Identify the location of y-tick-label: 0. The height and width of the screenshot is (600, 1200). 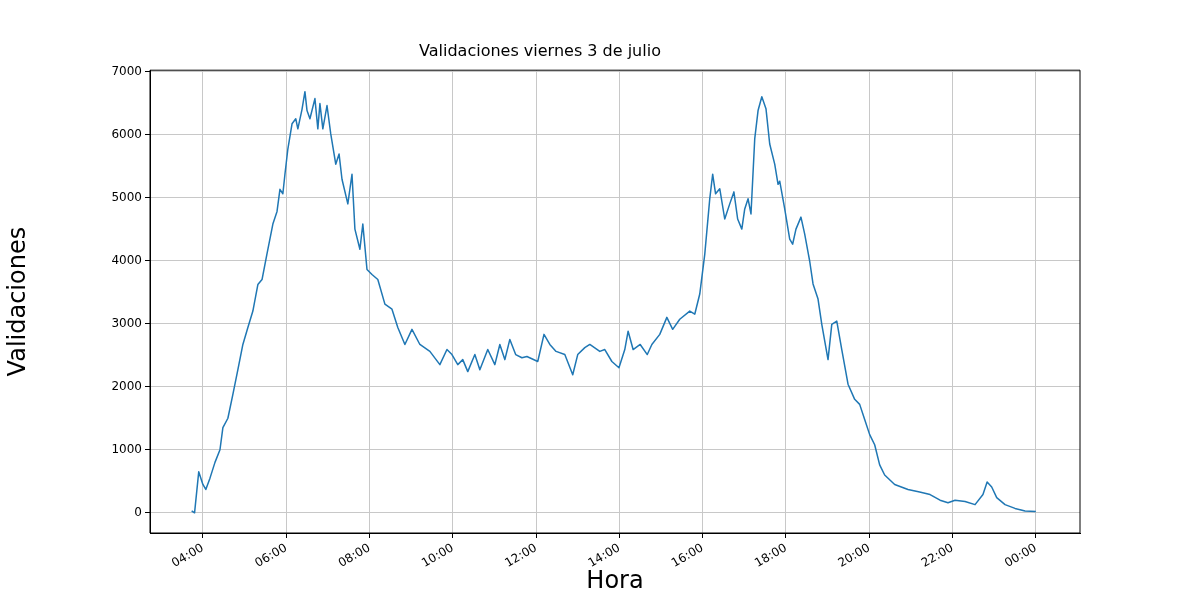
(138, 511).